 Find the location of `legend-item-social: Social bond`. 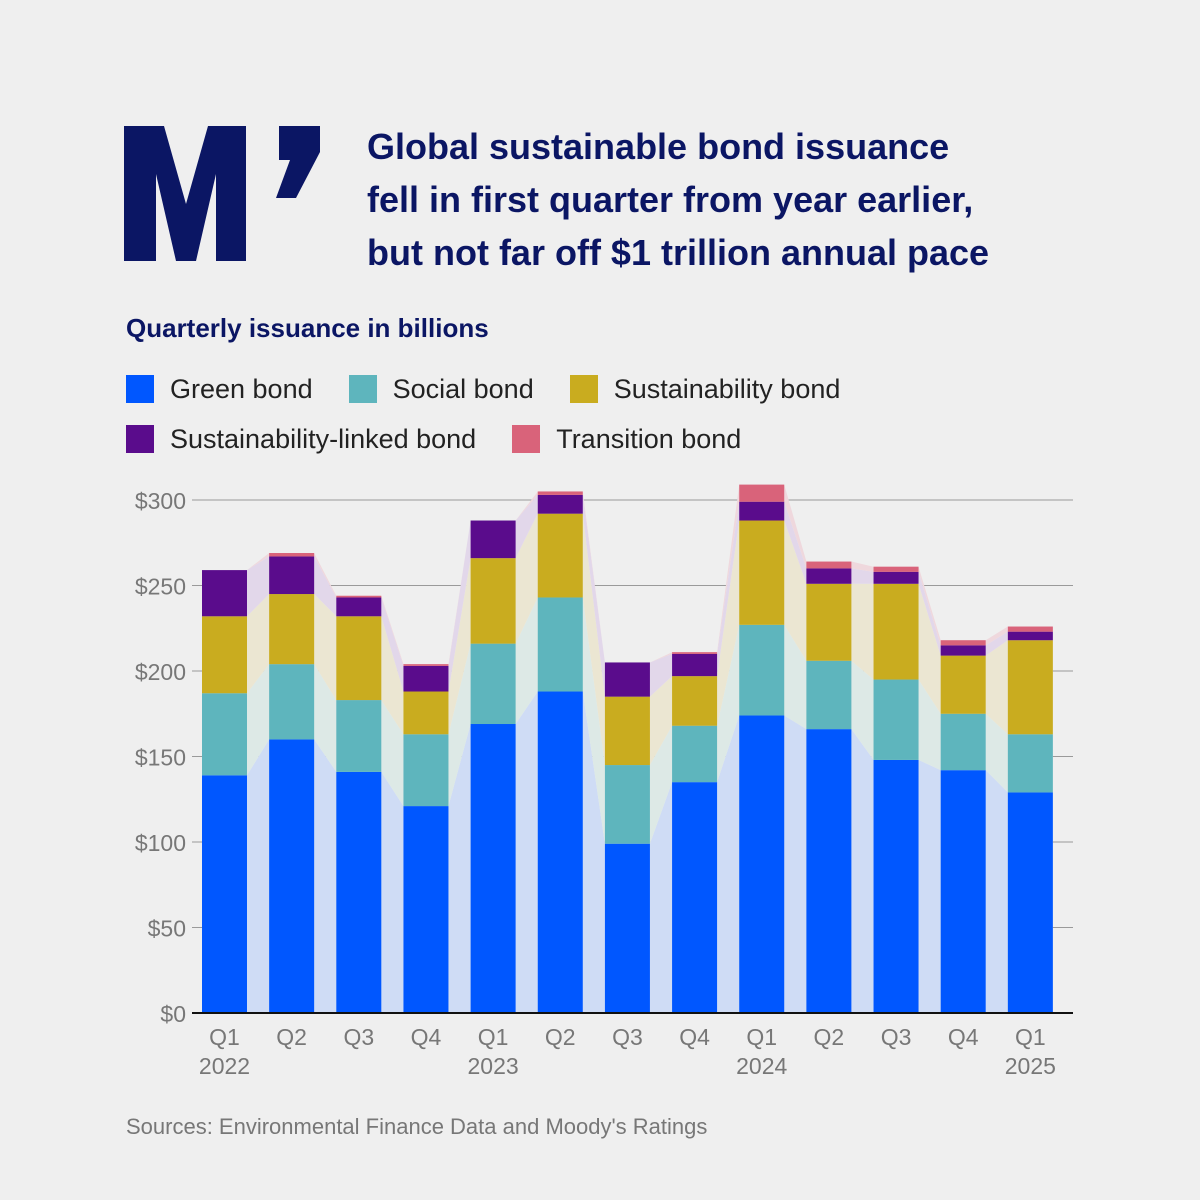

legend-item-social: Social bond is located at coordinates (441, 389).